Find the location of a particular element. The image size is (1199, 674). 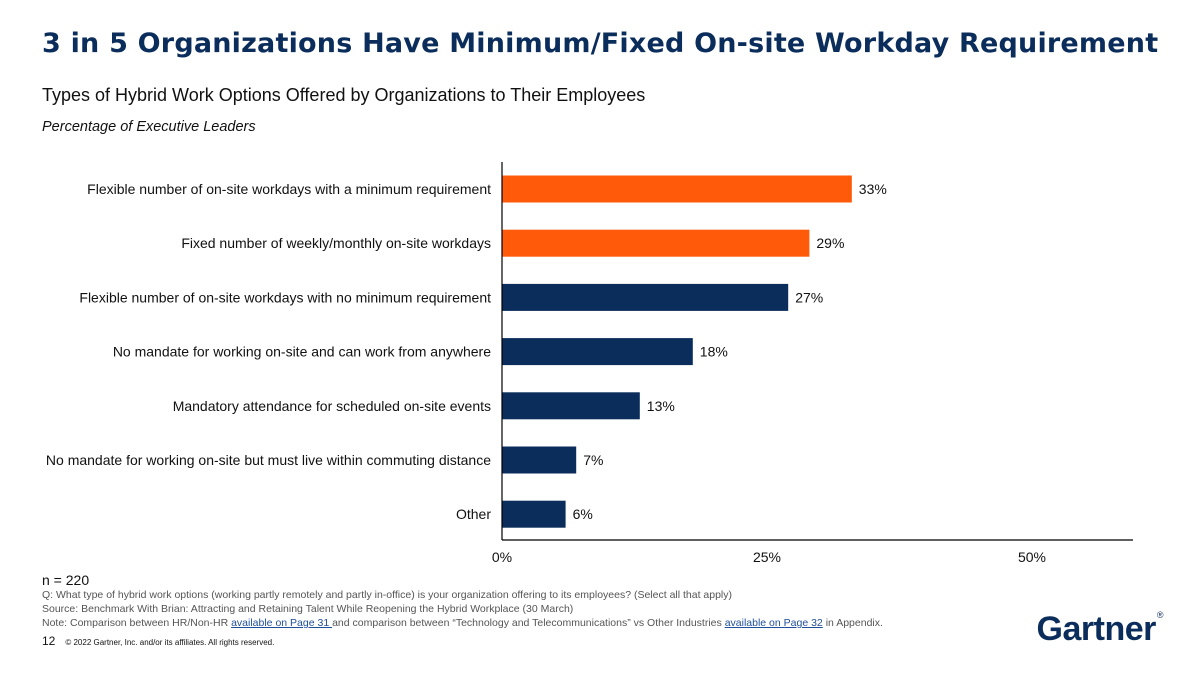

category-label: Other is located at coordinates (473, 514).